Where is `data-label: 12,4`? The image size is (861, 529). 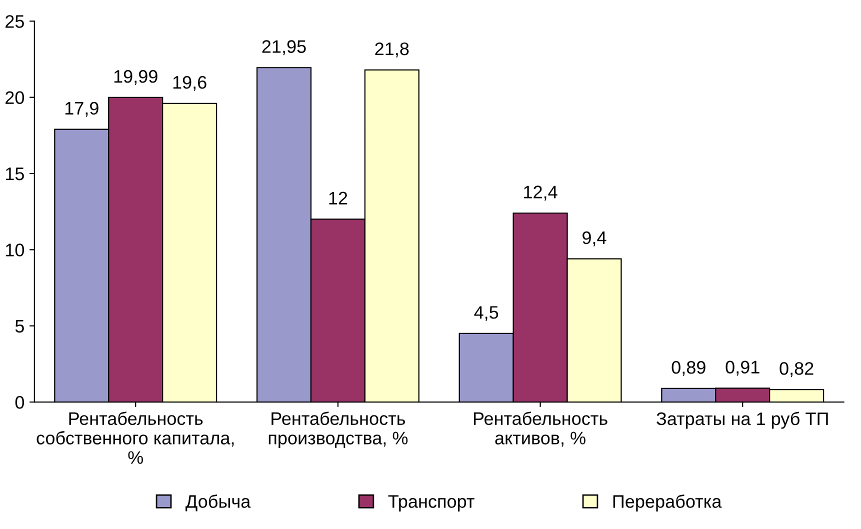 data-label: 12,4 is located at coordinates (541, 193).